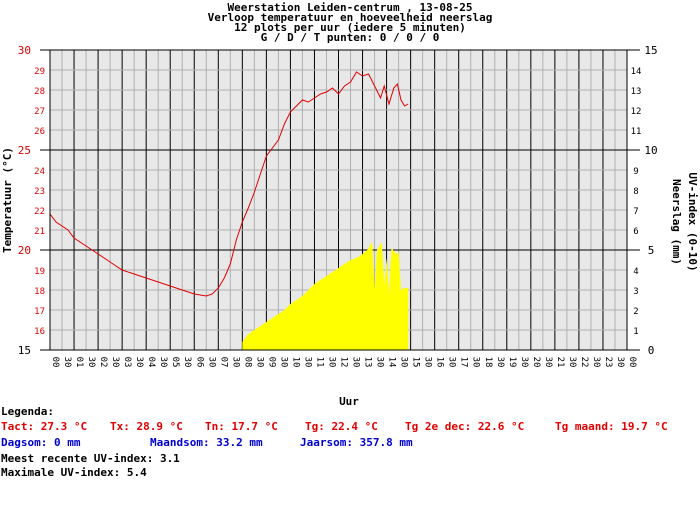 This screenshot has width=700, height=530. I want to click on y-right-tick-label: 13, so click(636, 92).